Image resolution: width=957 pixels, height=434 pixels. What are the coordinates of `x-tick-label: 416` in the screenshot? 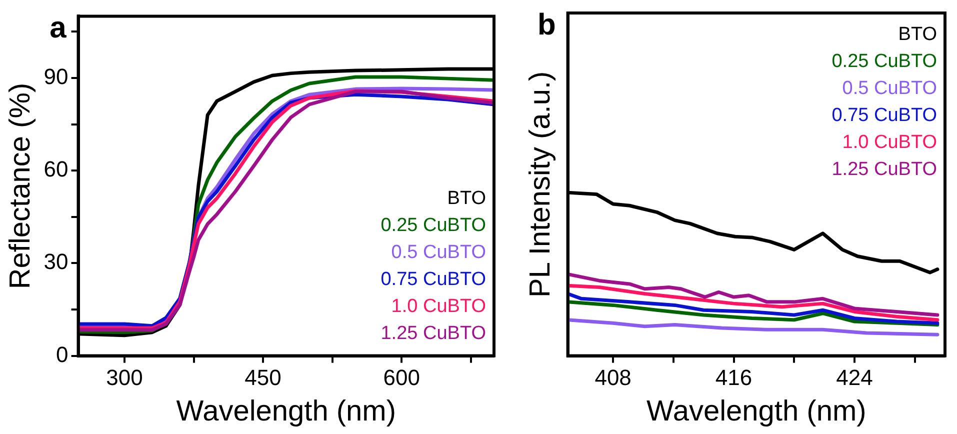 It's located at (733, 377).